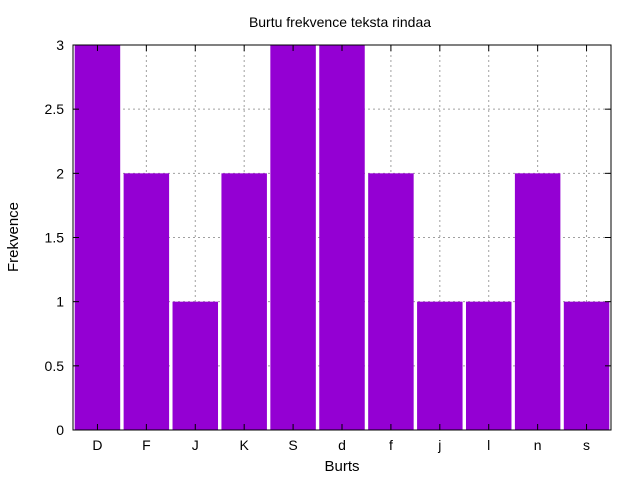 The width and height of the screenshot is (640, 480). I want to click on y-tick-label: 0, so click(60, 430).